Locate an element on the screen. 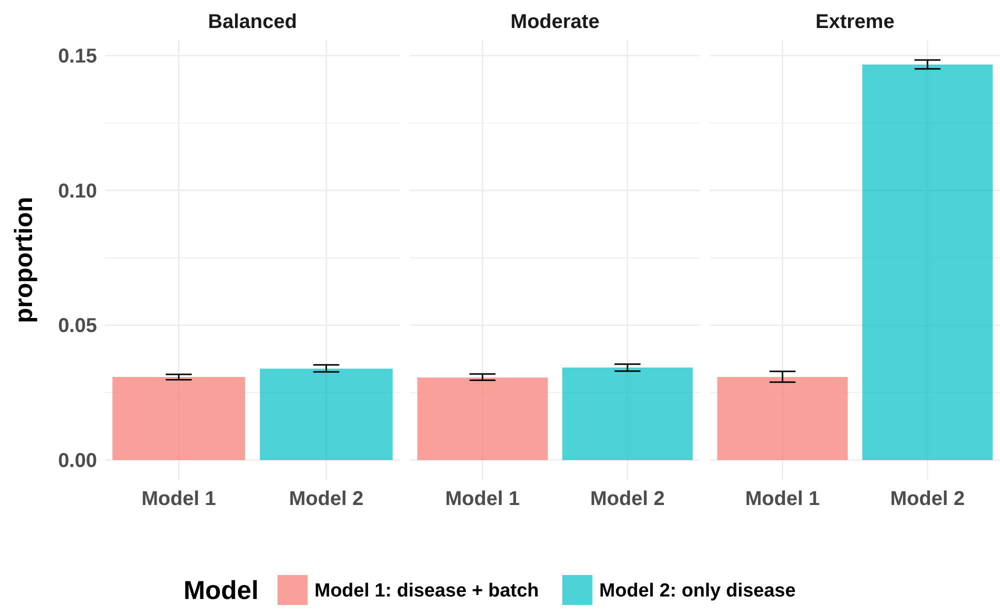 The height and width of the screenshot is (609, 1000). chart-title: Balanced is located at coordinates (252, 22).